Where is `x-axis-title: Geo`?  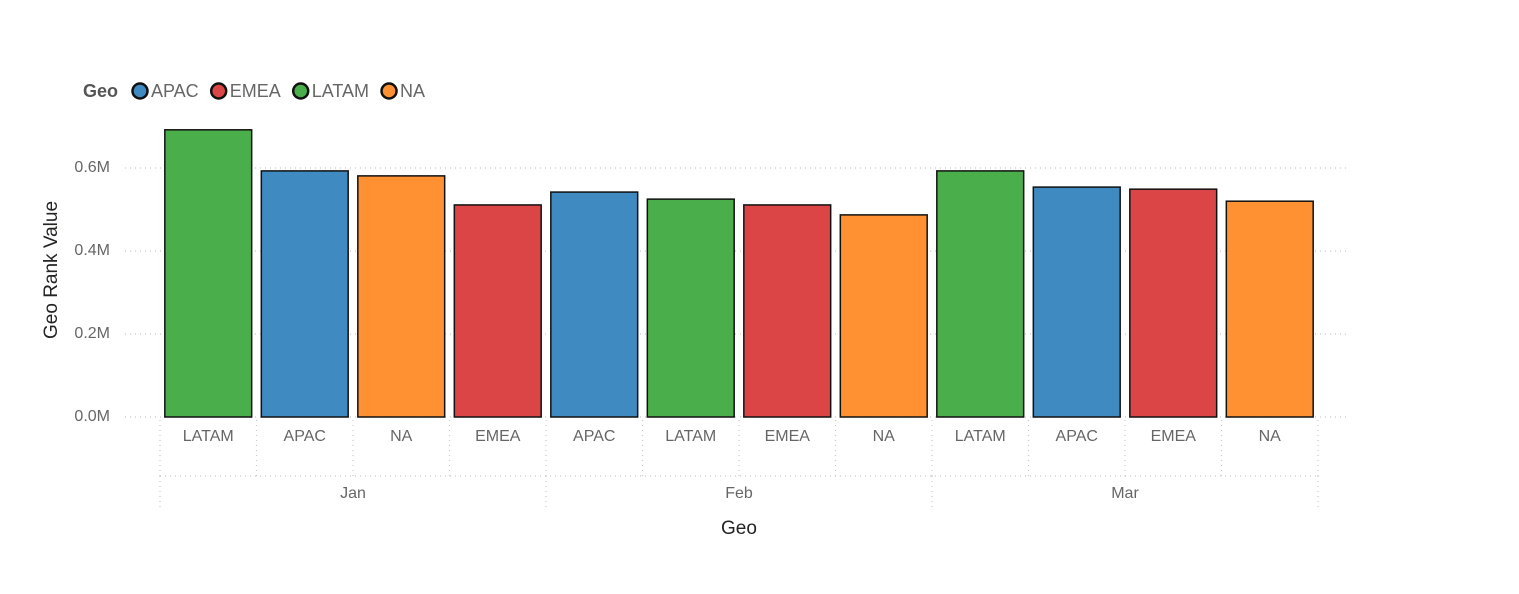 x-axis-title: Geo is located at coordinates (739, 528).